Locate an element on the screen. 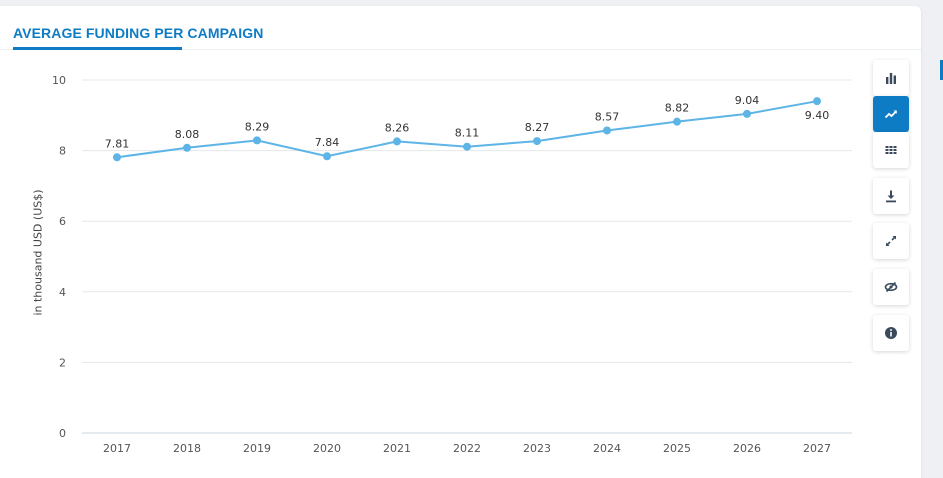 Image resolution: width=943 pixels, height=478 pixels. data-label: 9.04 is located at coordinates (747, 100).